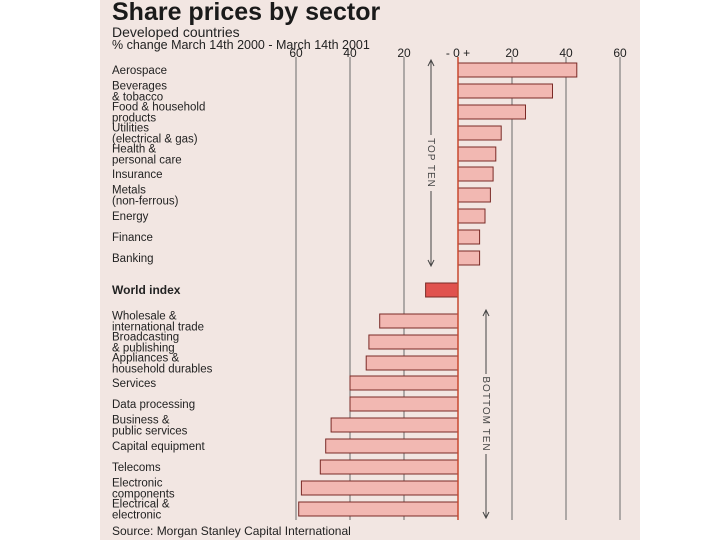 The image size is (720, 540). I want to click on category-label: (non-ferrous), so click(145, 202).